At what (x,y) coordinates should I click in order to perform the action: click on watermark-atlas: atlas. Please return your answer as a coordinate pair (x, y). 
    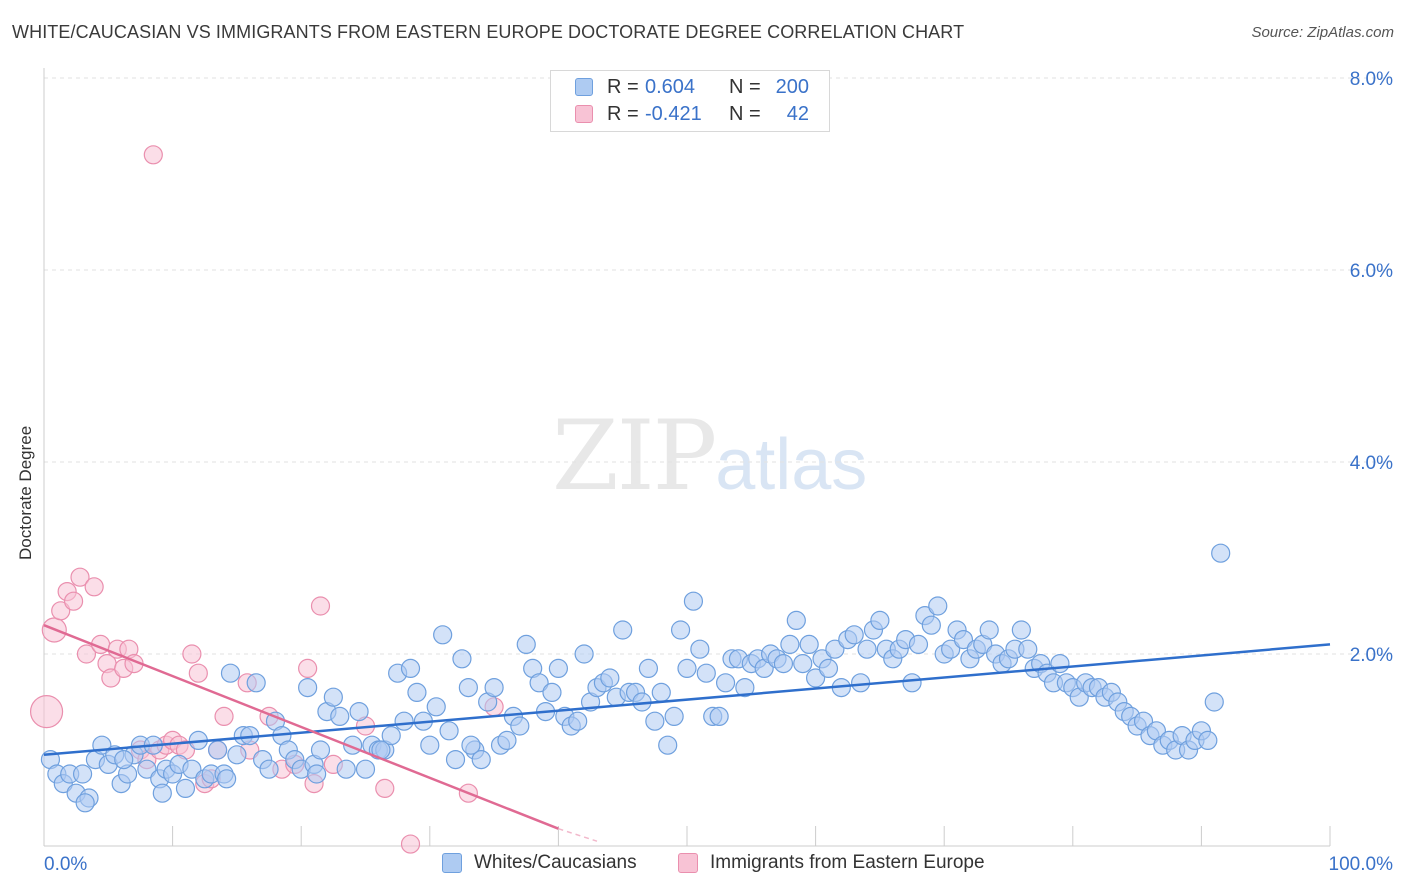
    Looking at the image, I should click on (791, 465).